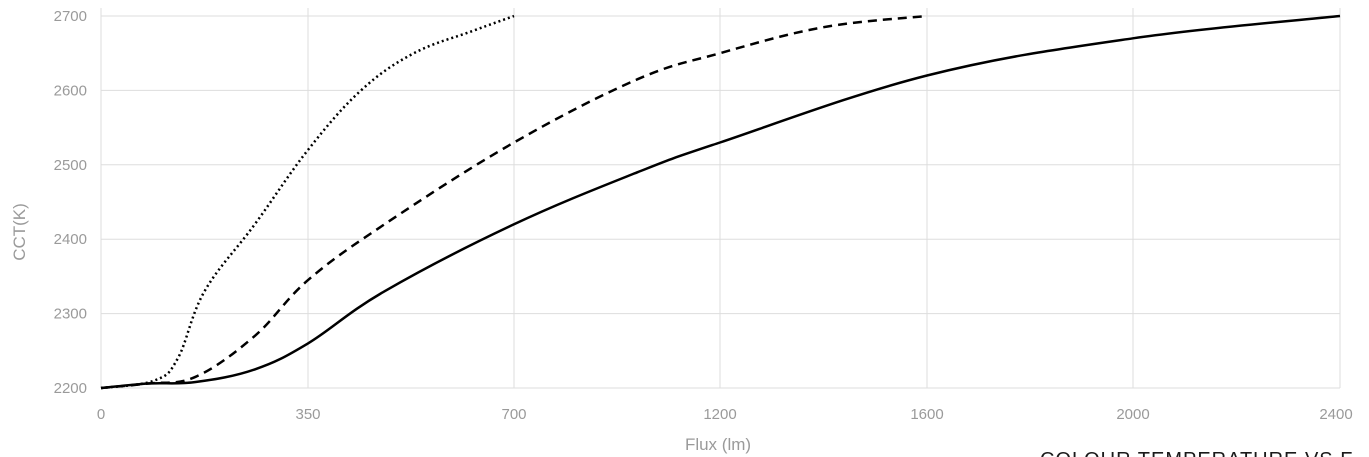  I want to click on x-tick-label: 0, so click(101, 414).